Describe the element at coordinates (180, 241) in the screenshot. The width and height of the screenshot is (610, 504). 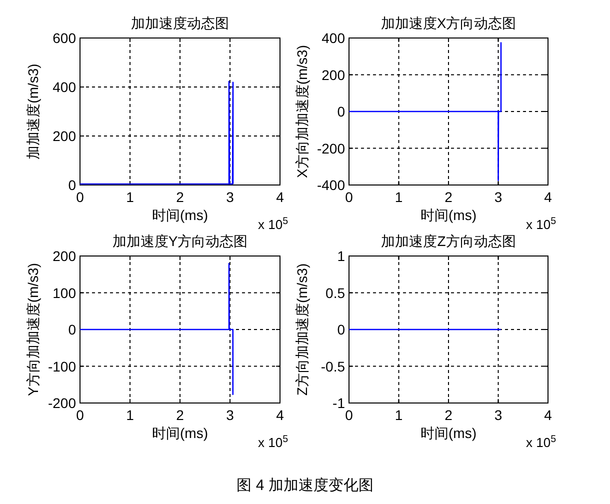
I see `chart-title: 加加速度Y方向动态图` at that location.